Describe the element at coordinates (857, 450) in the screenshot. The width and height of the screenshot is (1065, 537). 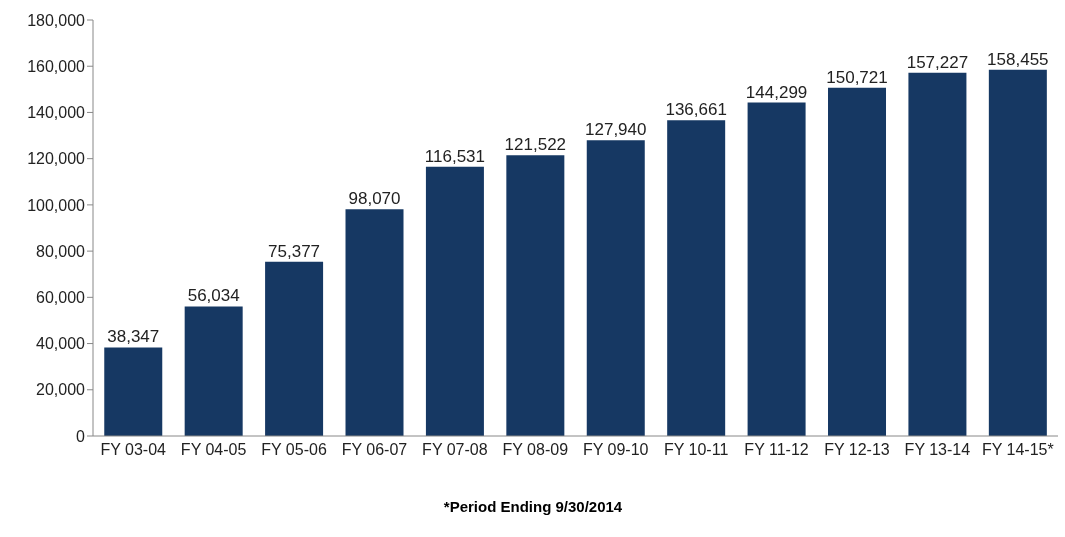
I see `x-tick-label: FY 12-13` at that location.